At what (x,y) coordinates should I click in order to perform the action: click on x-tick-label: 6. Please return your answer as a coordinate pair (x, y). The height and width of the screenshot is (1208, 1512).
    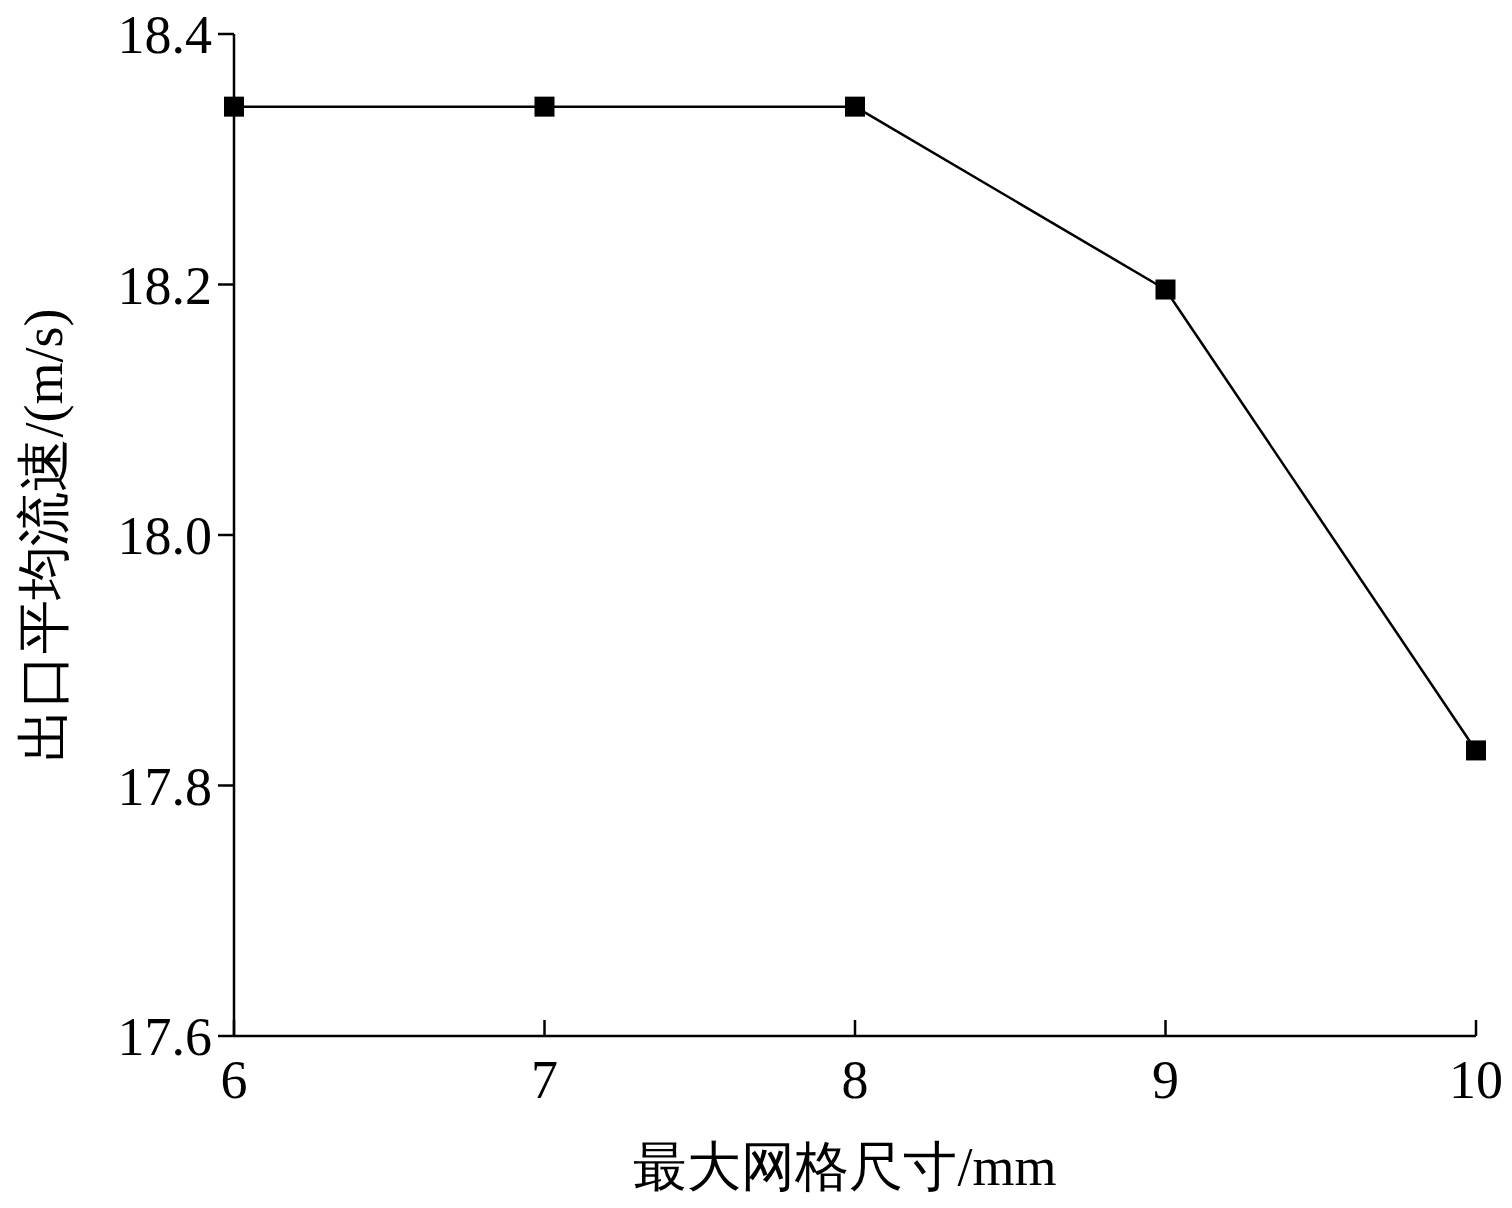
    Looking at the image, I should click on (234, 1080).